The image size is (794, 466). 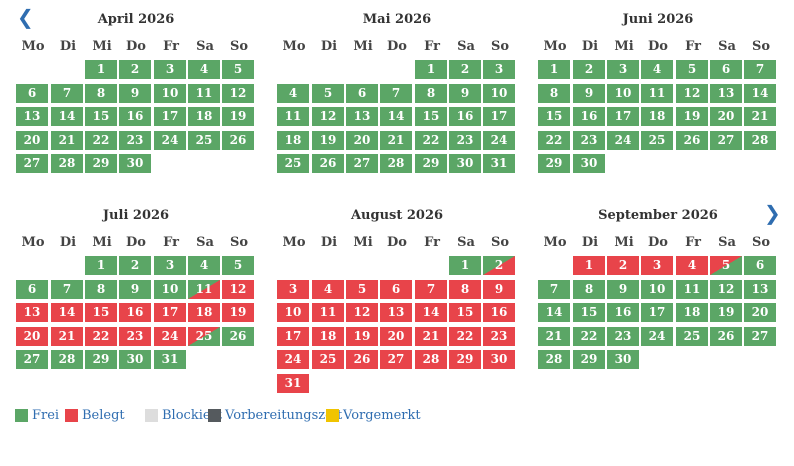 What do you see at coordinates (396, 140) in the screenshot?
I see `day-cell-free: 21` at bounding box center [396, 140].